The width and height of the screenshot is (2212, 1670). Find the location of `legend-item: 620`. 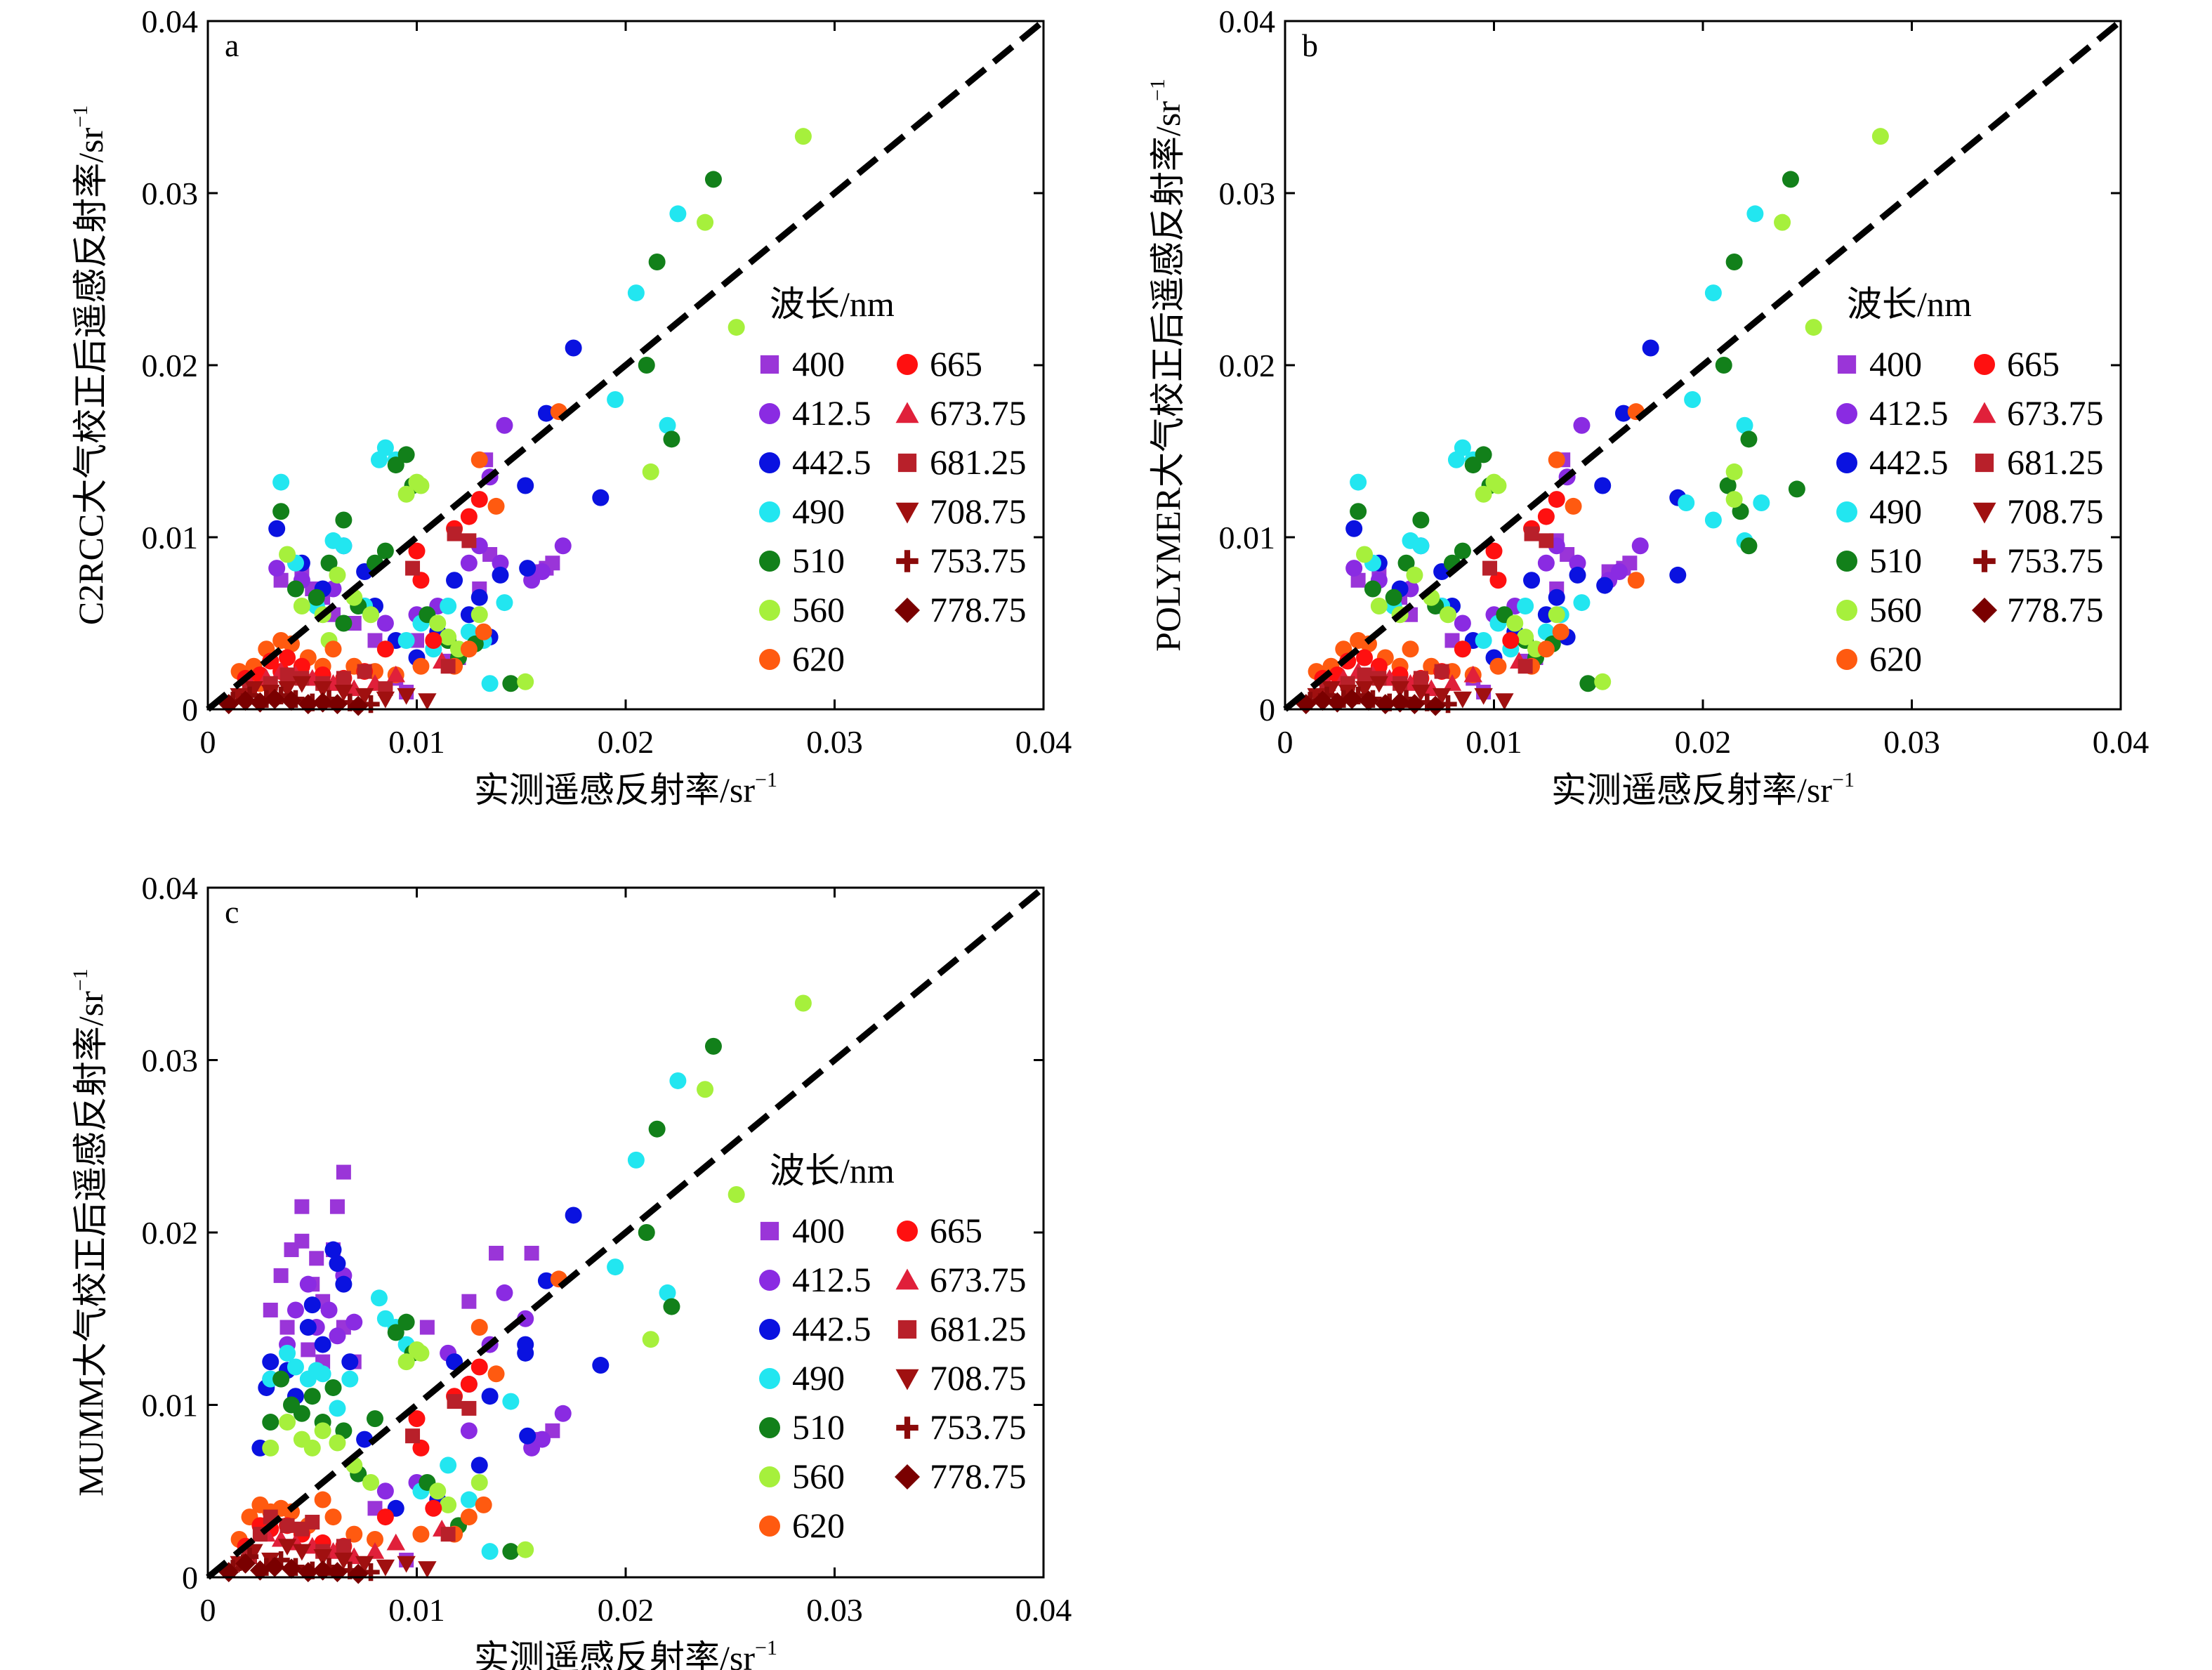

legend-item: 620 is located at coordinates (802, 659).